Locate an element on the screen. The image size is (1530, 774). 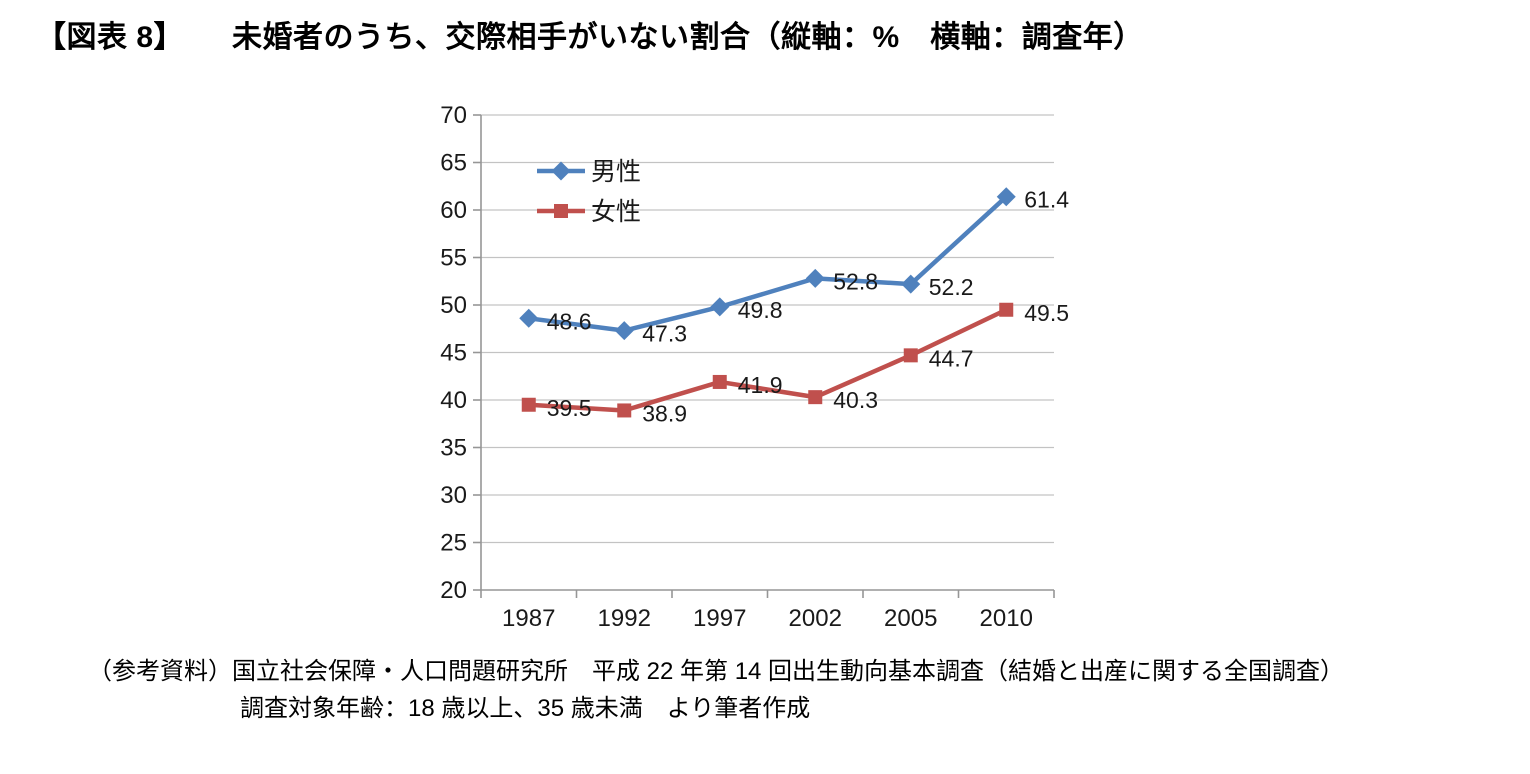
series-1: 39.5 38.9 41.9 40.3 44.7 49.5 is located at coordinates (795, 363).